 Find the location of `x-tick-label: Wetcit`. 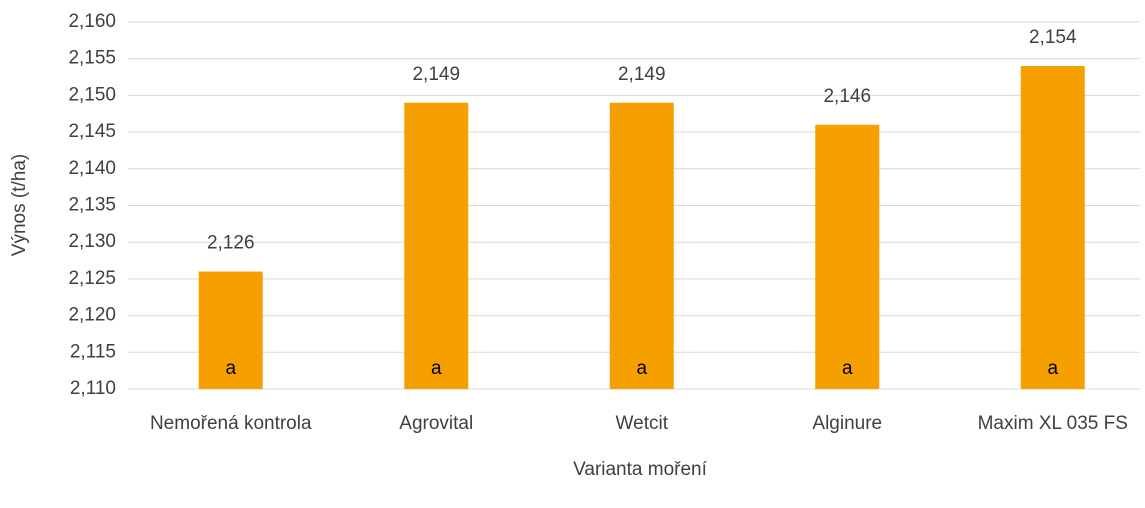

x-tick-label: Wetcit is located at coordinates (641, 423).